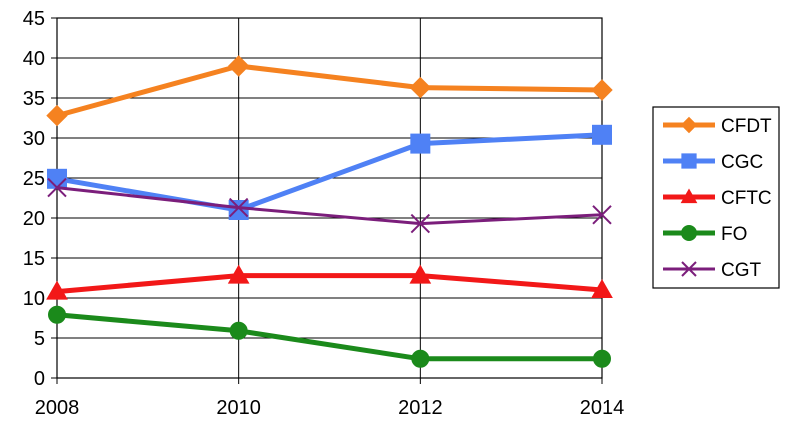 The width and height of the screenshot is (789, 427). What do you see at coordinates (34, 59) in the screenshot?
I see `y-tick-label: 40` at bounding box center [34, 59].